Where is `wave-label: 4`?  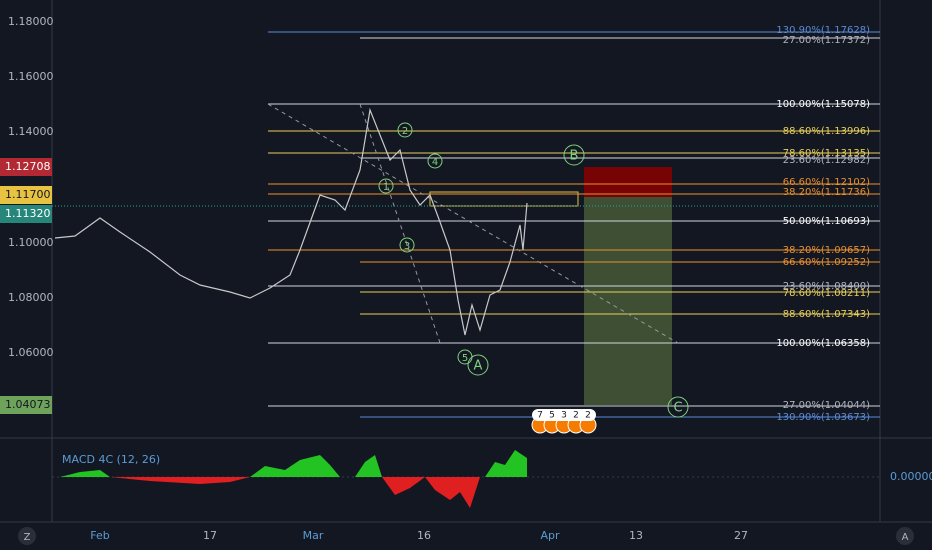
wave-label: 4 is located at coordinates (435, 162).